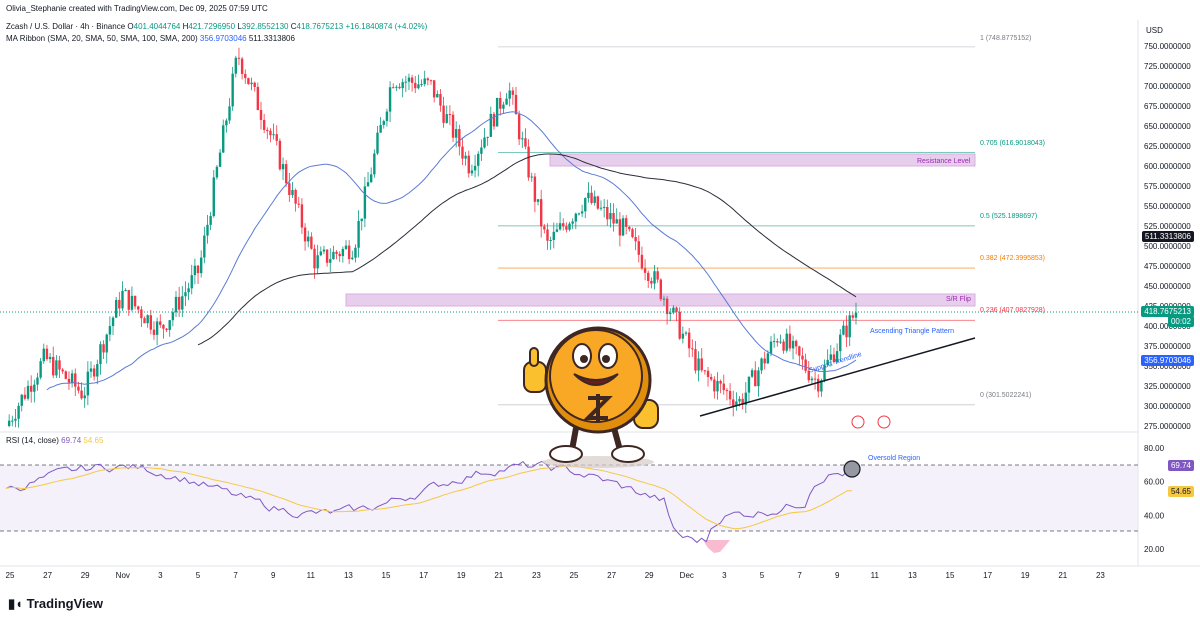  Describe the element at coordinates (1012, 310) in the screenshot. I see `fib-0236-label: 0.236 (407.0827928)` at that location.